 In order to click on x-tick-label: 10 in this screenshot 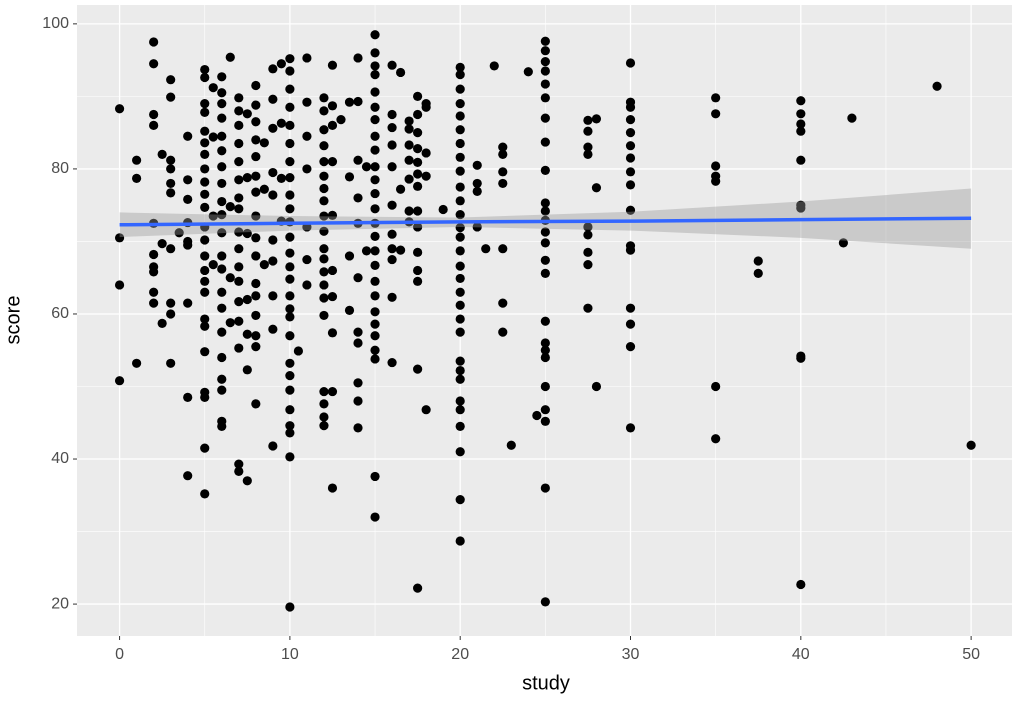, I will do `click(290, 654)`.